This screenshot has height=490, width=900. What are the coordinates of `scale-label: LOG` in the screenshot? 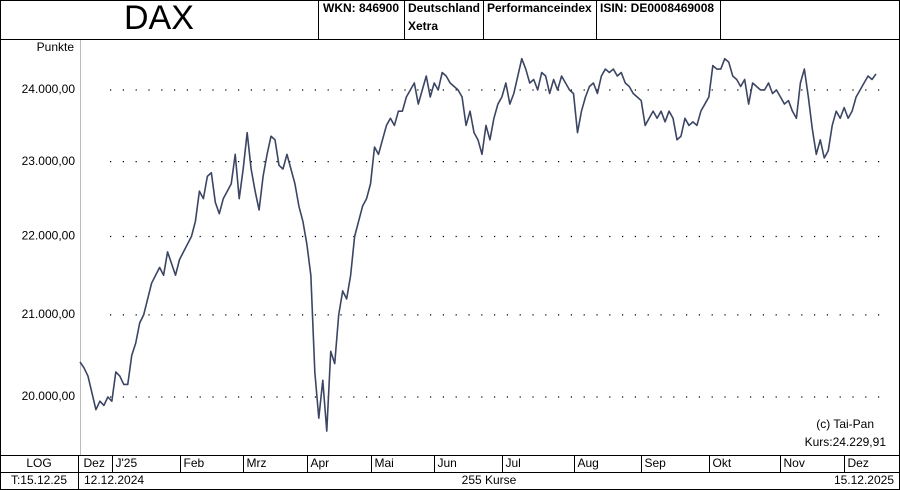 It's located at (38, 463).